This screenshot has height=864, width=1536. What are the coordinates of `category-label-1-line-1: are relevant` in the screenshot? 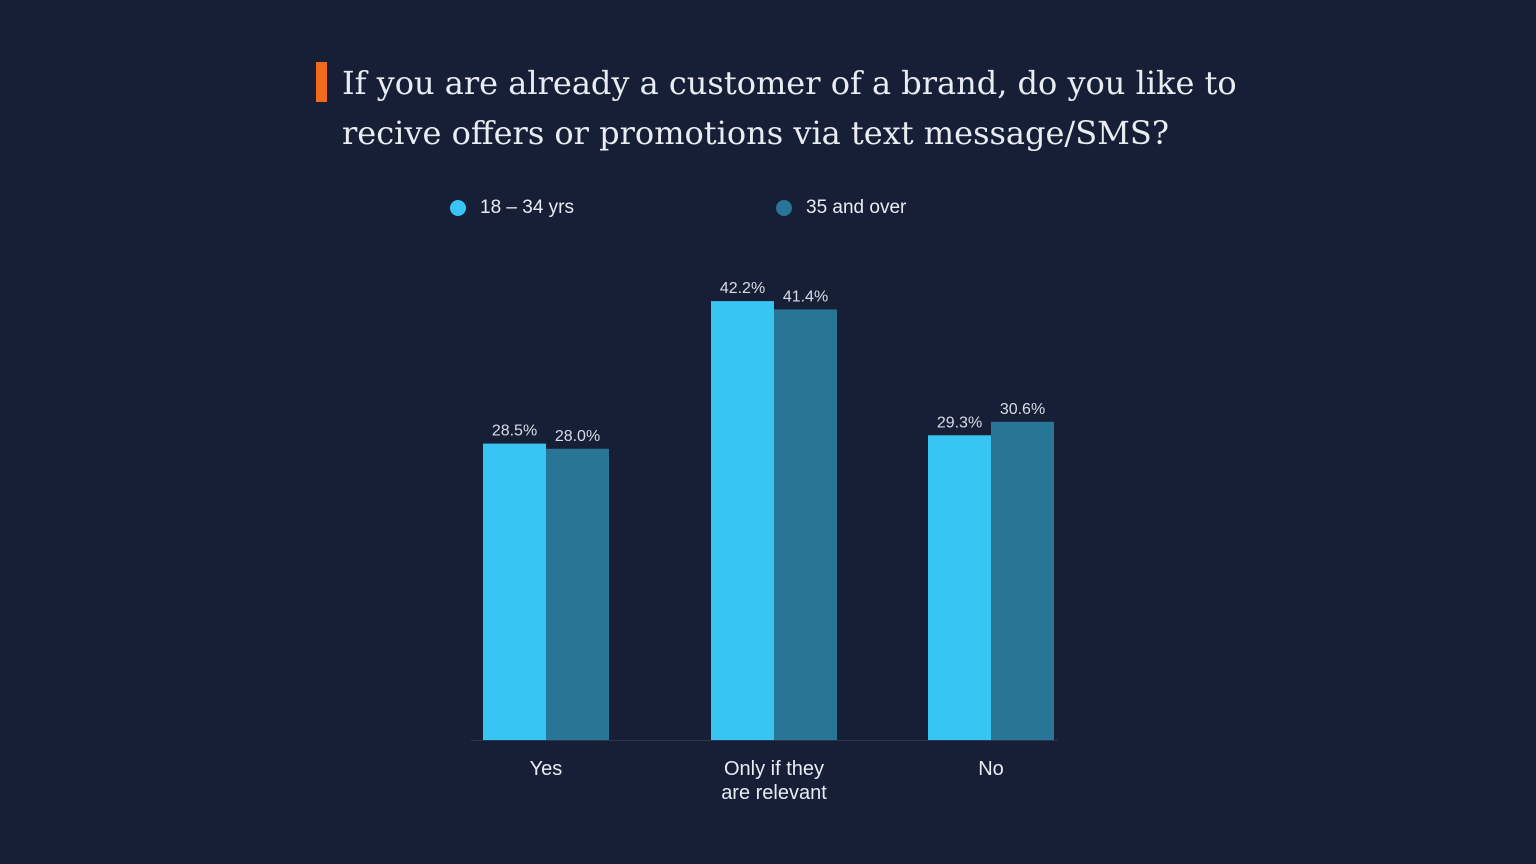 It's located at (774, 793).